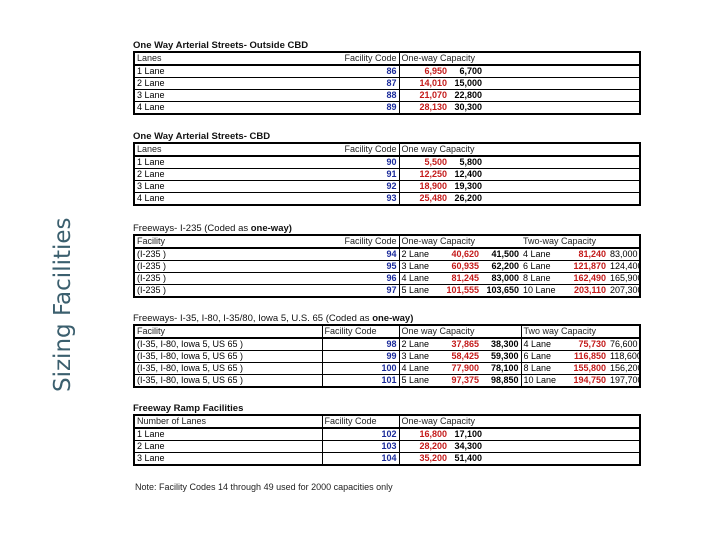  I want to click on facility-code-cell: 90, so click(363, 162).